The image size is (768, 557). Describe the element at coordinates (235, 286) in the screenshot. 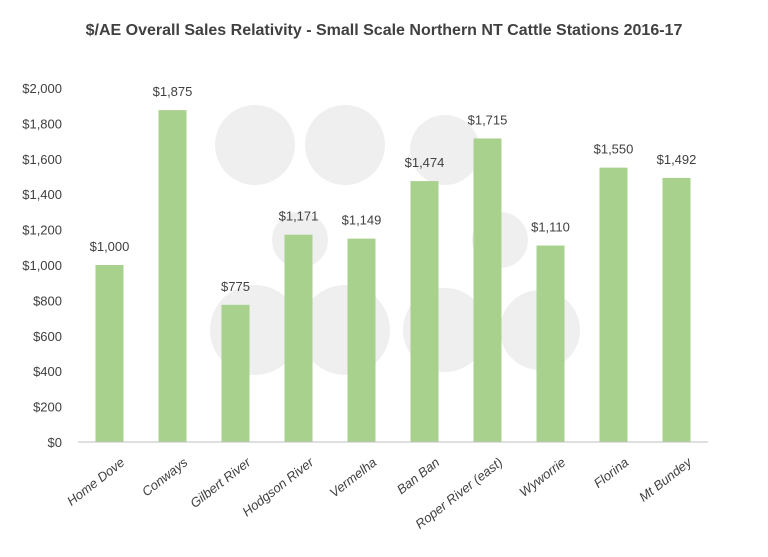

I see `data-label: $775` at that location.